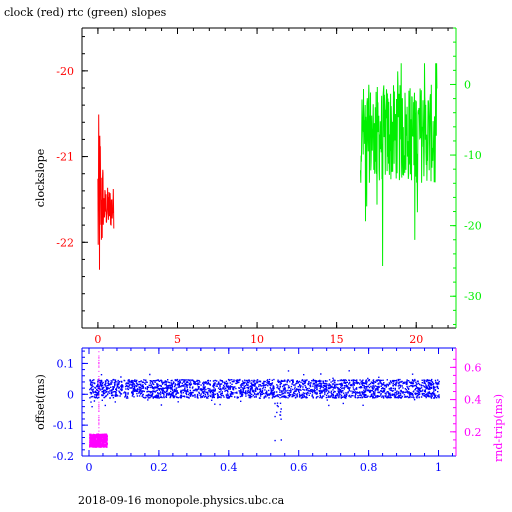  Describe the element at coordinates (70, 394) in the screenshot. I see `y-tick-label: 0` at that location.